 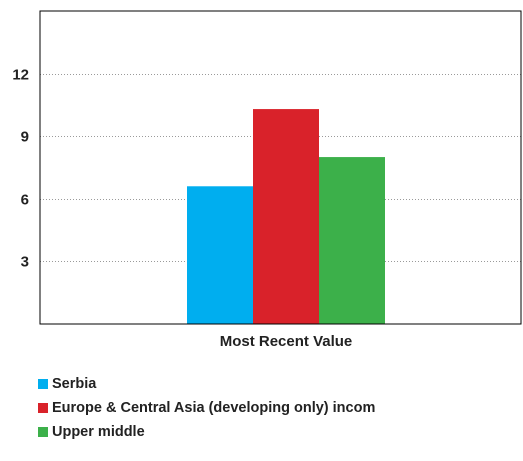 What do you see at coordinates (25, 262) in the screenshot?
I see `y-tick-label-3: 3` at bounding box center [25, 262].